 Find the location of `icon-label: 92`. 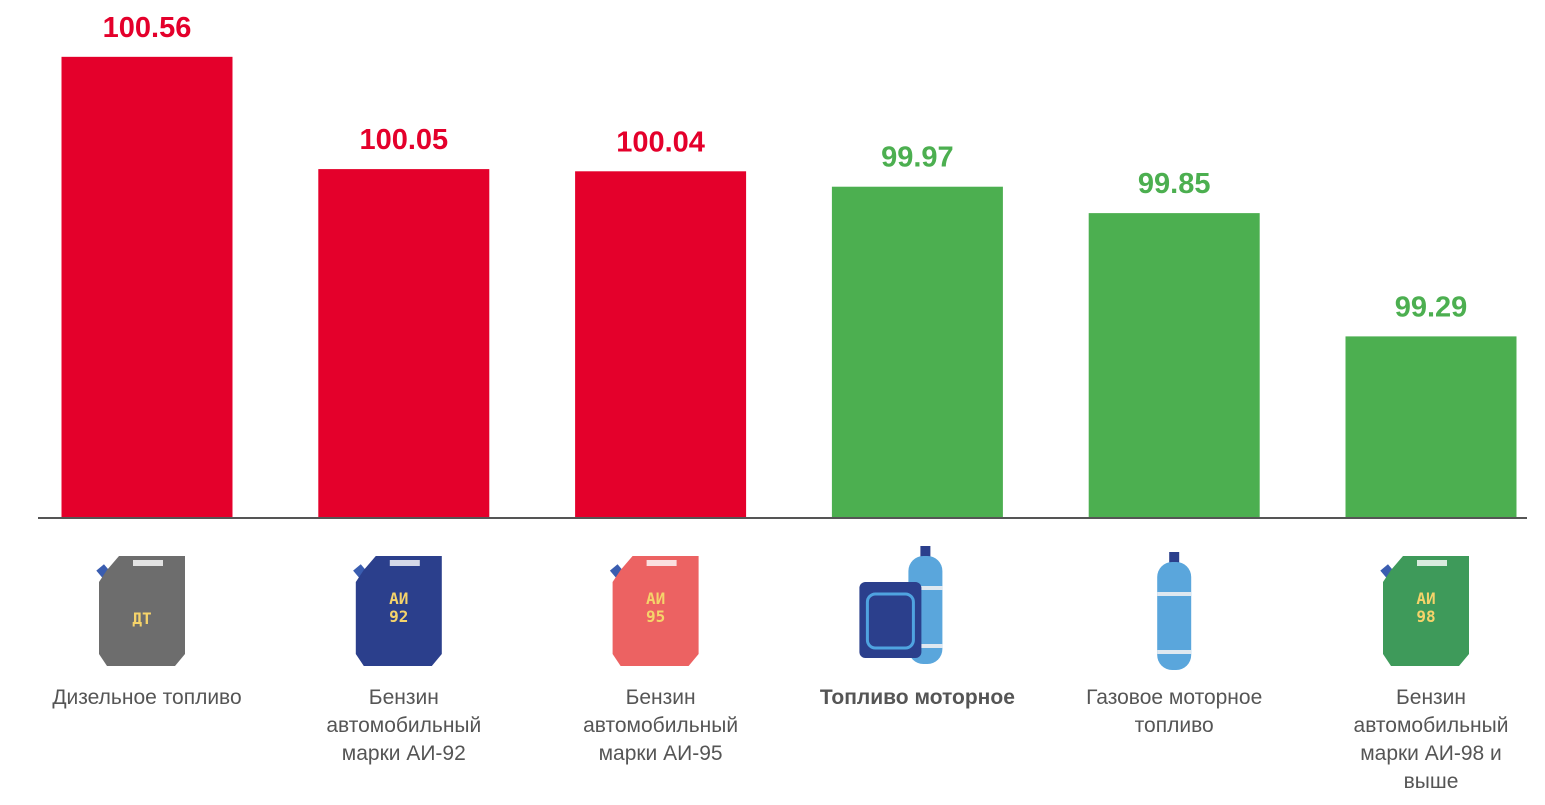

icon-label: 92 is located at coordinates (398, 616).